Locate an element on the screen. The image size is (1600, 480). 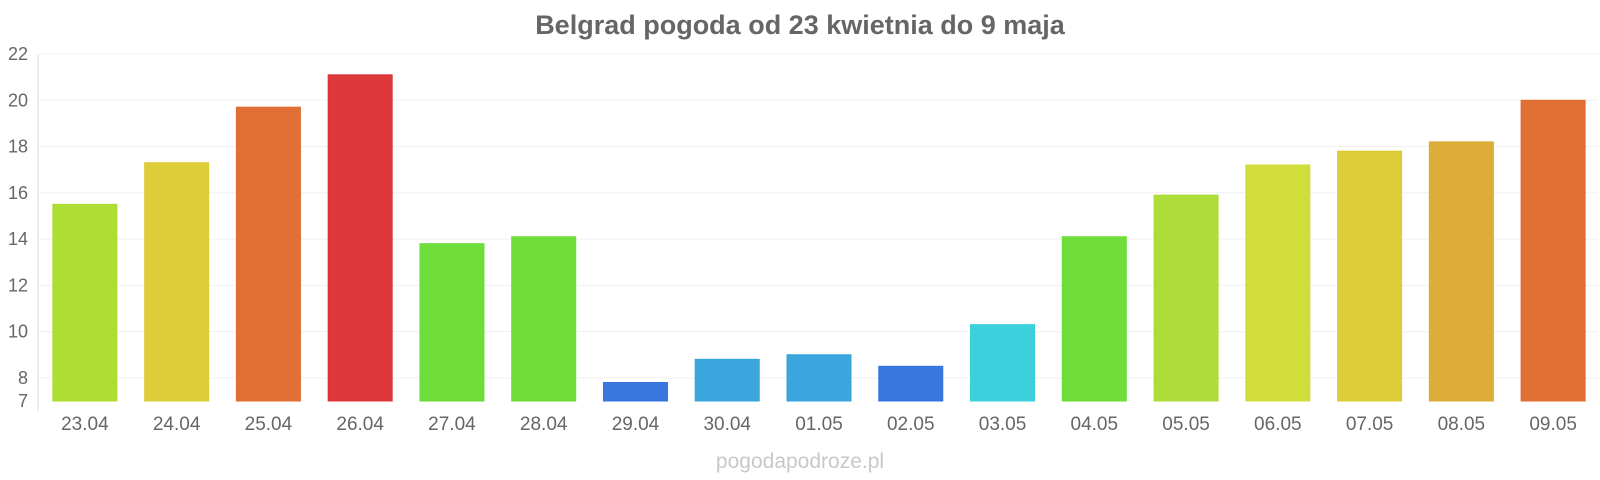
y-tick-label: 18 is located at coordinates (18, 147).